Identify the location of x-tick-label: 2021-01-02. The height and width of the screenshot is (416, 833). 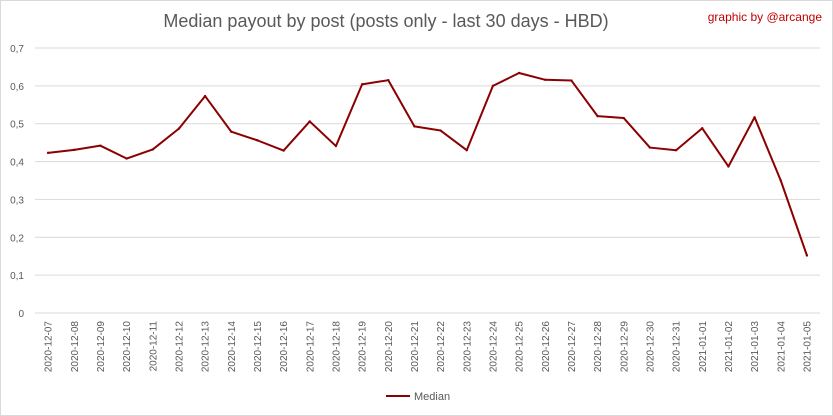
(729, 347).